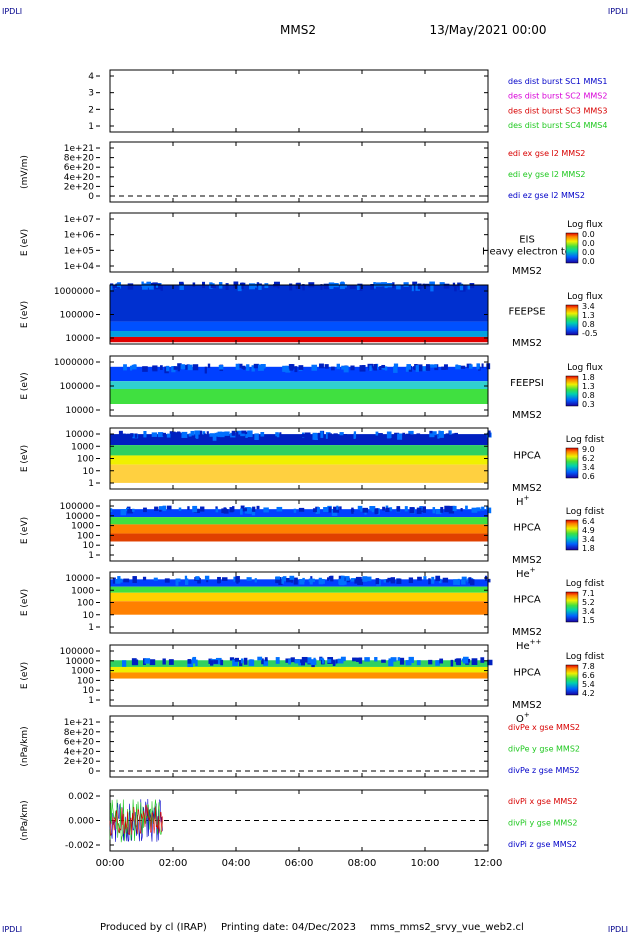 The height and width of the screenshot is (938, 630). Describe the element at coordinates (542, 844) in the screenshot. I see `legend-entry: divPi z gse MMS2` at that location.